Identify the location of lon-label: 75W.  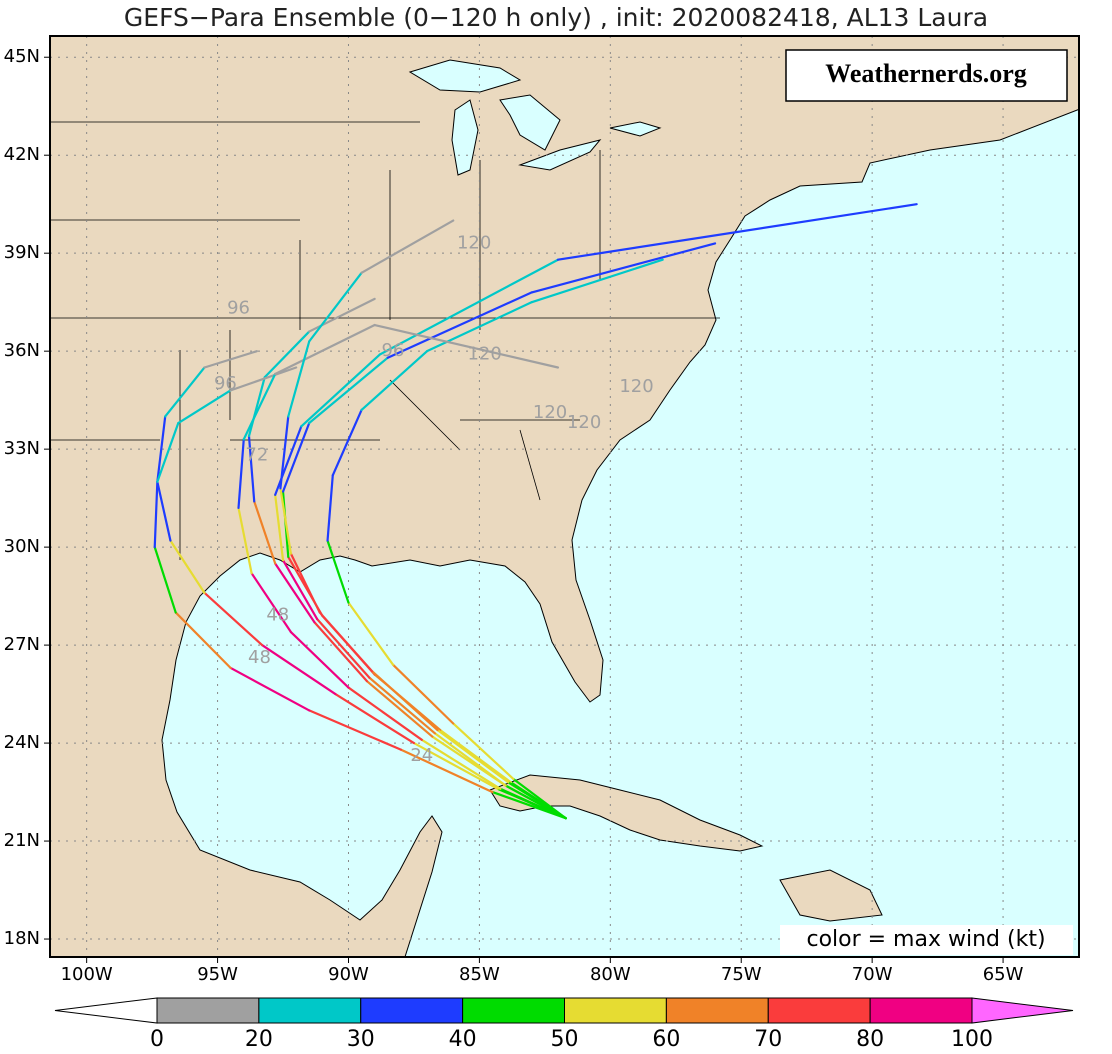
(741, 974).